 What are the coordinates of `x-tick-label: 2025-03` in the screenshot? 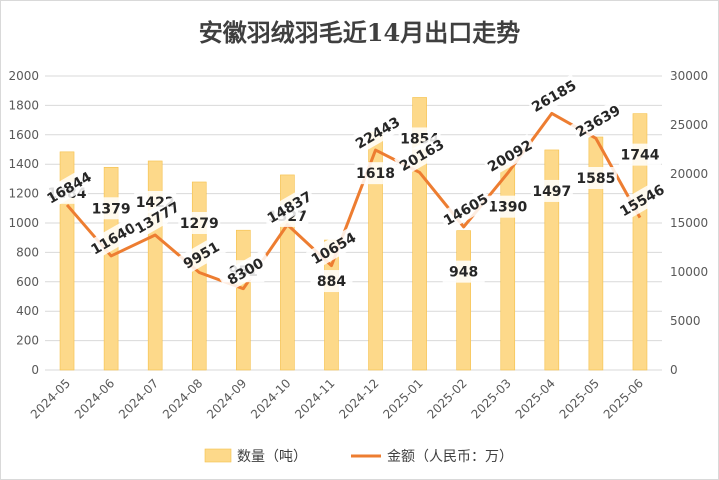 It's located at (491, 398).